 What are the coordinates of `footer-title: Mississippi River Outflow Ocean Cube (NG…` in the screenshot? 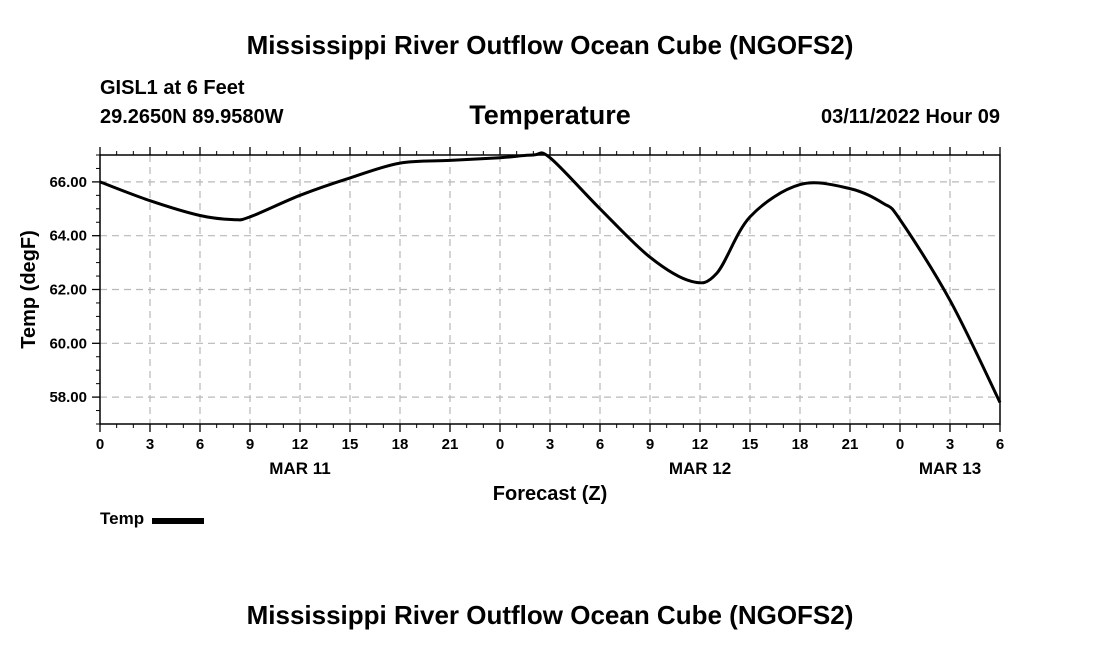 It's located at (550, 615).